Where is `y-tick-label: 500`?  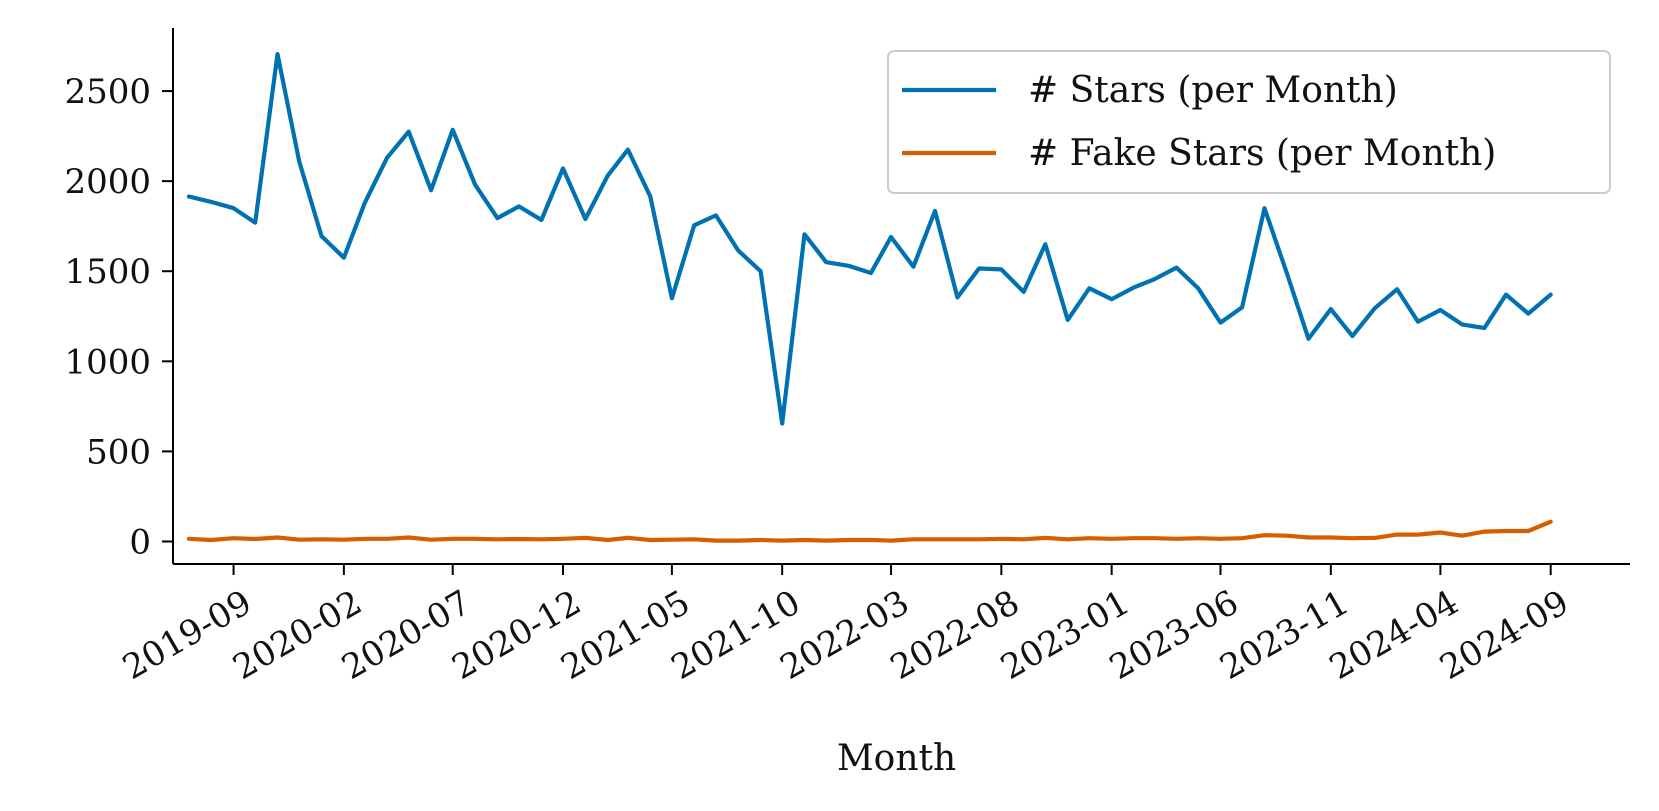
y-tick-label: 500 is located at coordinates (118, 452).